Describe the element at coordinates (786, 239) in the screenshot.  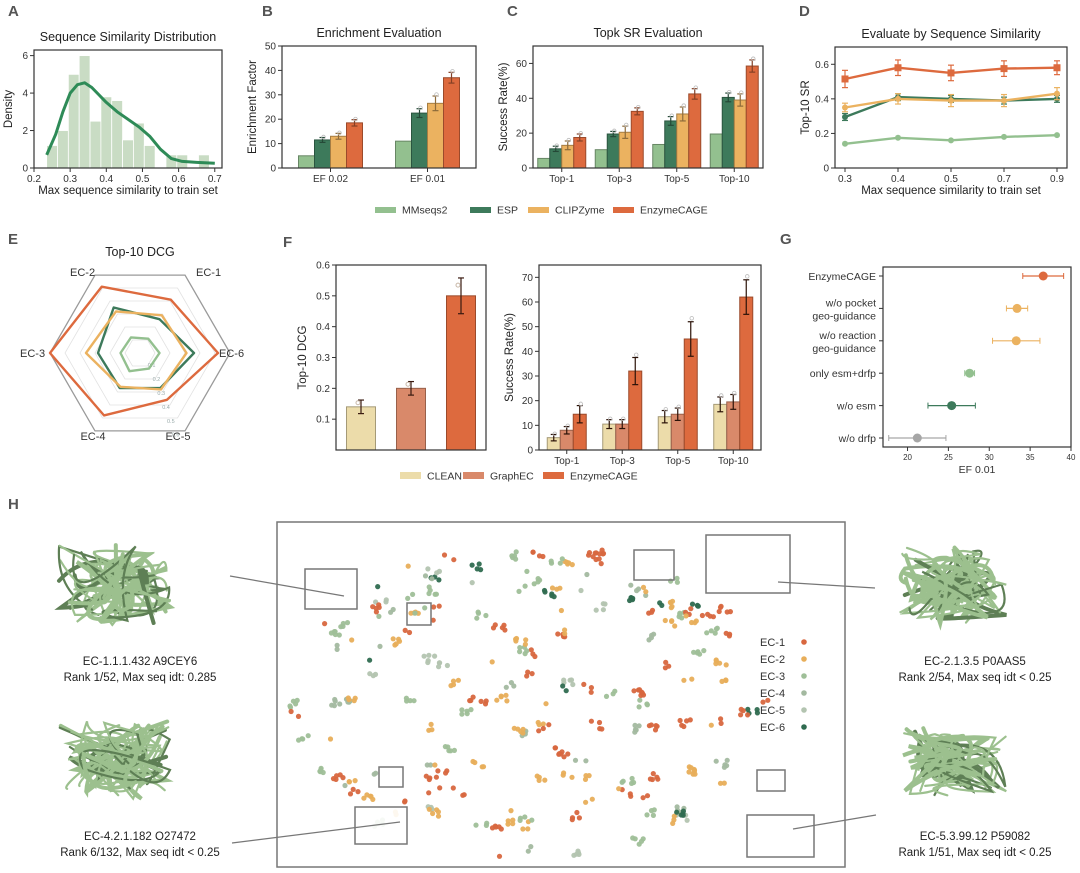
I see `panel-letter-g: G` at that location.